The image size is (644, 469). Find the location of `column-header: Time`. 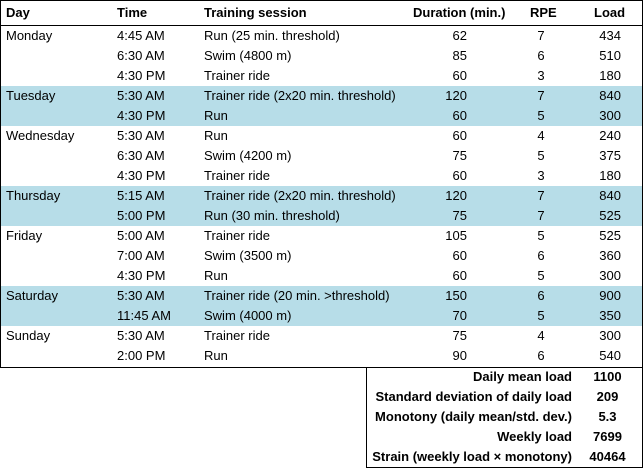

column-header: Time is located at coordinates (132, 12).